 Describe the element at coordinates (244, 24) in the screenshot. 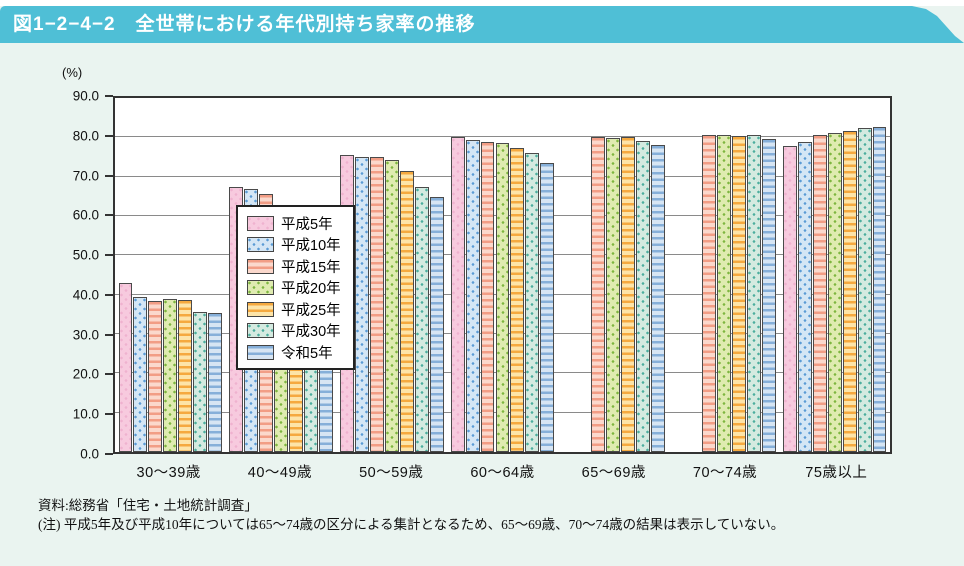

I see `figure-title: 図1−2−4−2 全世帯における年代別持ち家率の推移` at that location.